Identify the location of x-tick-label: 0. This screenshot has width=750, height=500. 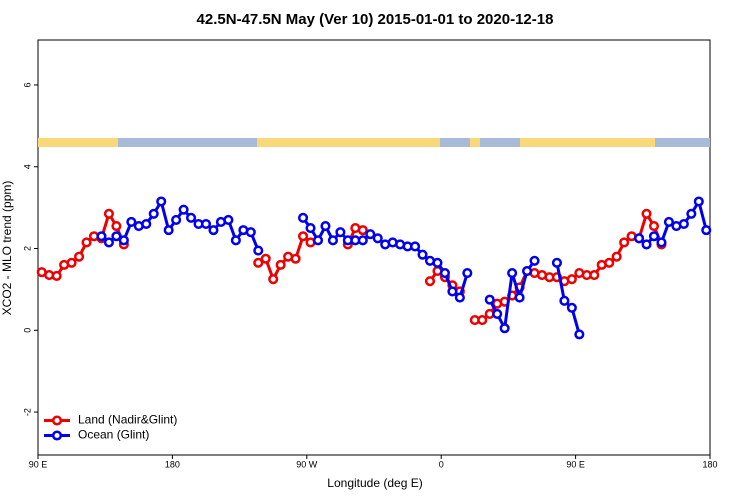
(441, 464).